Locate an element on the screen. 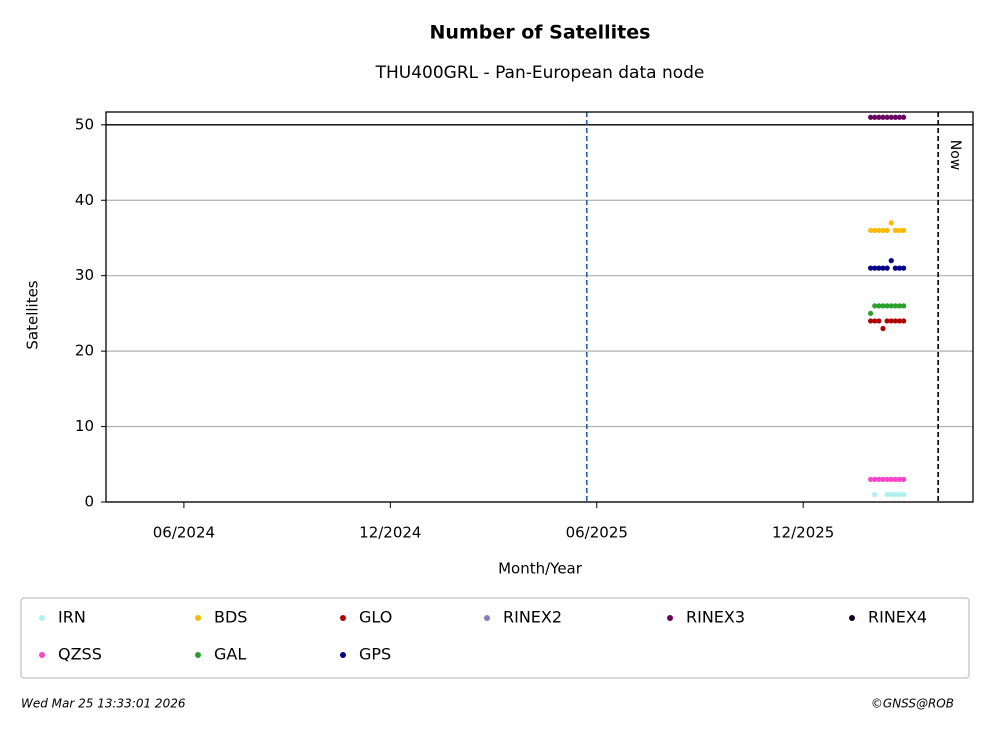 This screenshot has width=993, height=734. chart-title: Number of Satellites is located at coordinates (540, 33).